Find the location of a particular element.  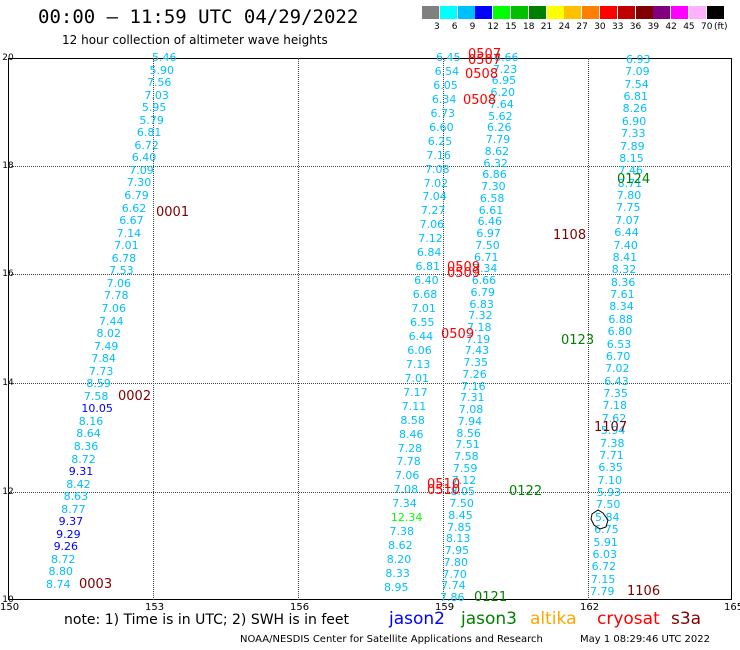

pass-label: 1108 is located at coordinates (570, 235).